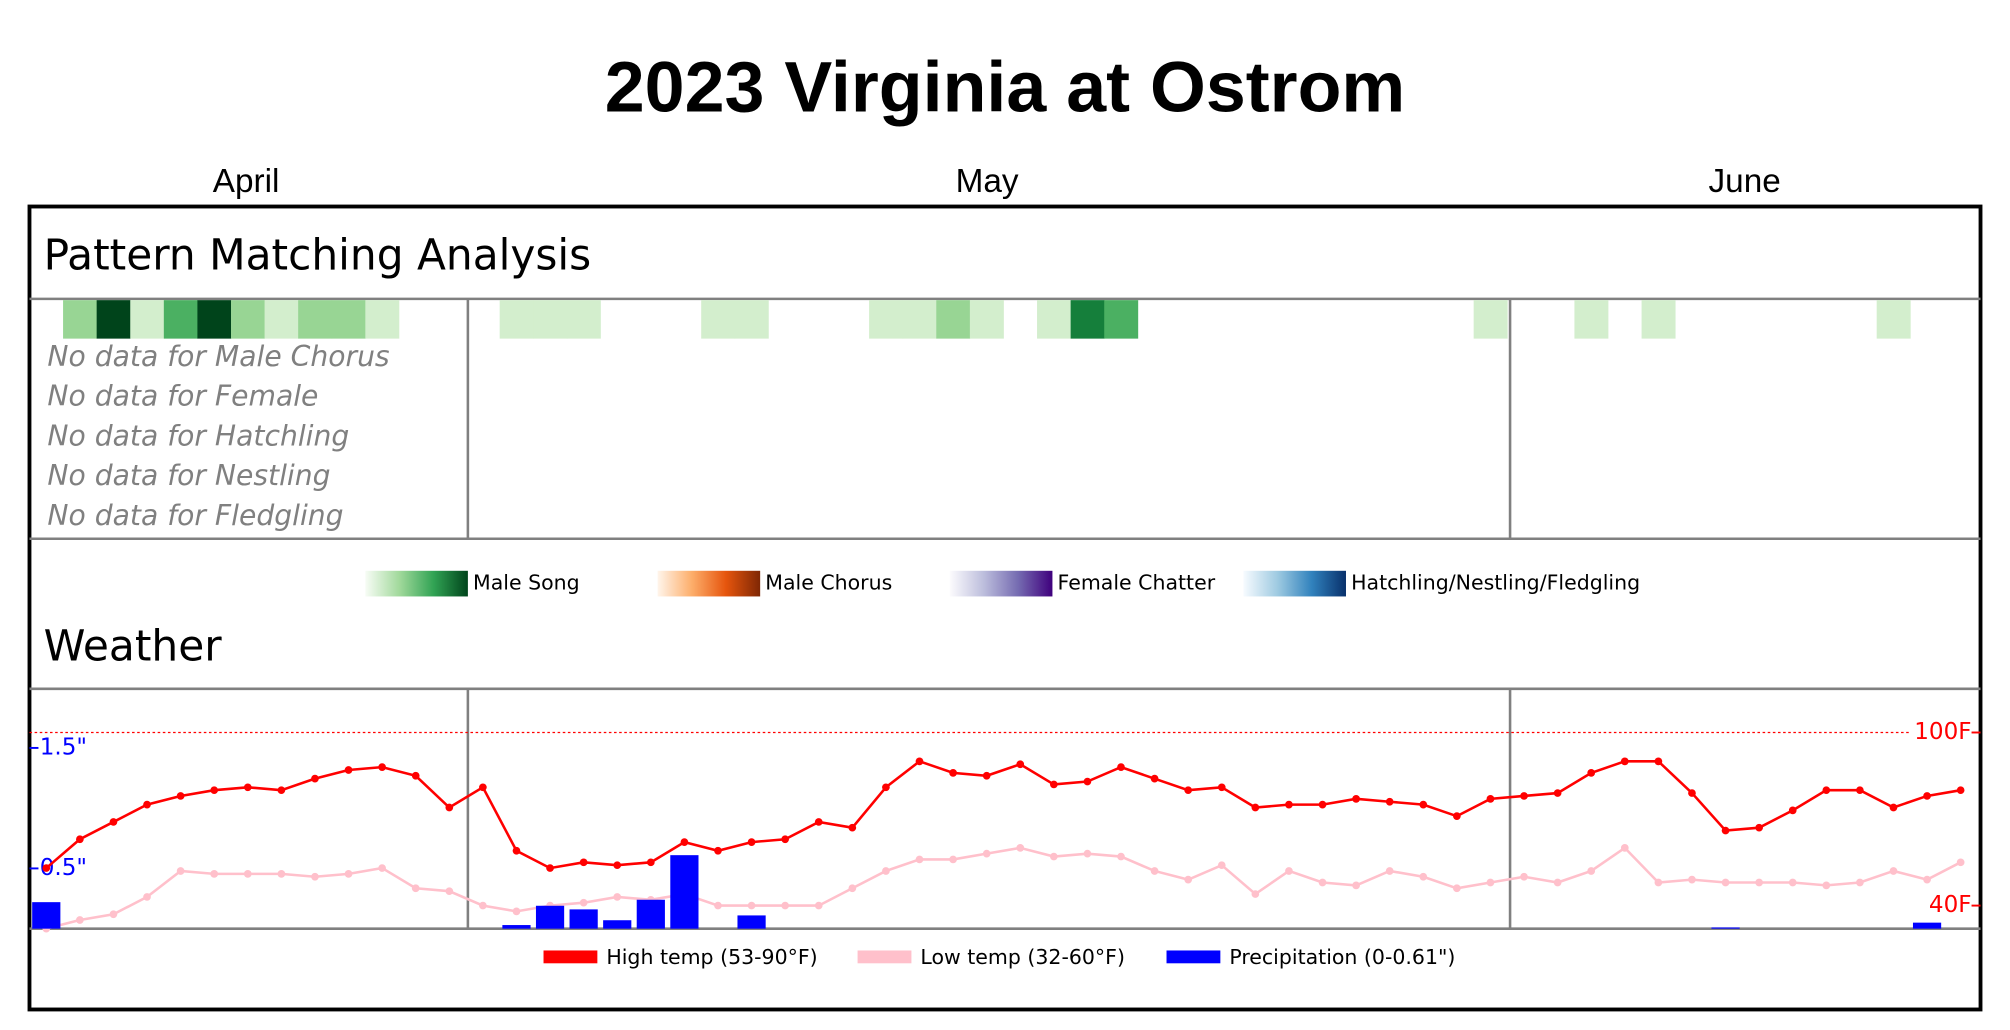 The image size is (2010, 1030). I want to click on no-data-label: No data for Male Chorus, so click(218, 356).